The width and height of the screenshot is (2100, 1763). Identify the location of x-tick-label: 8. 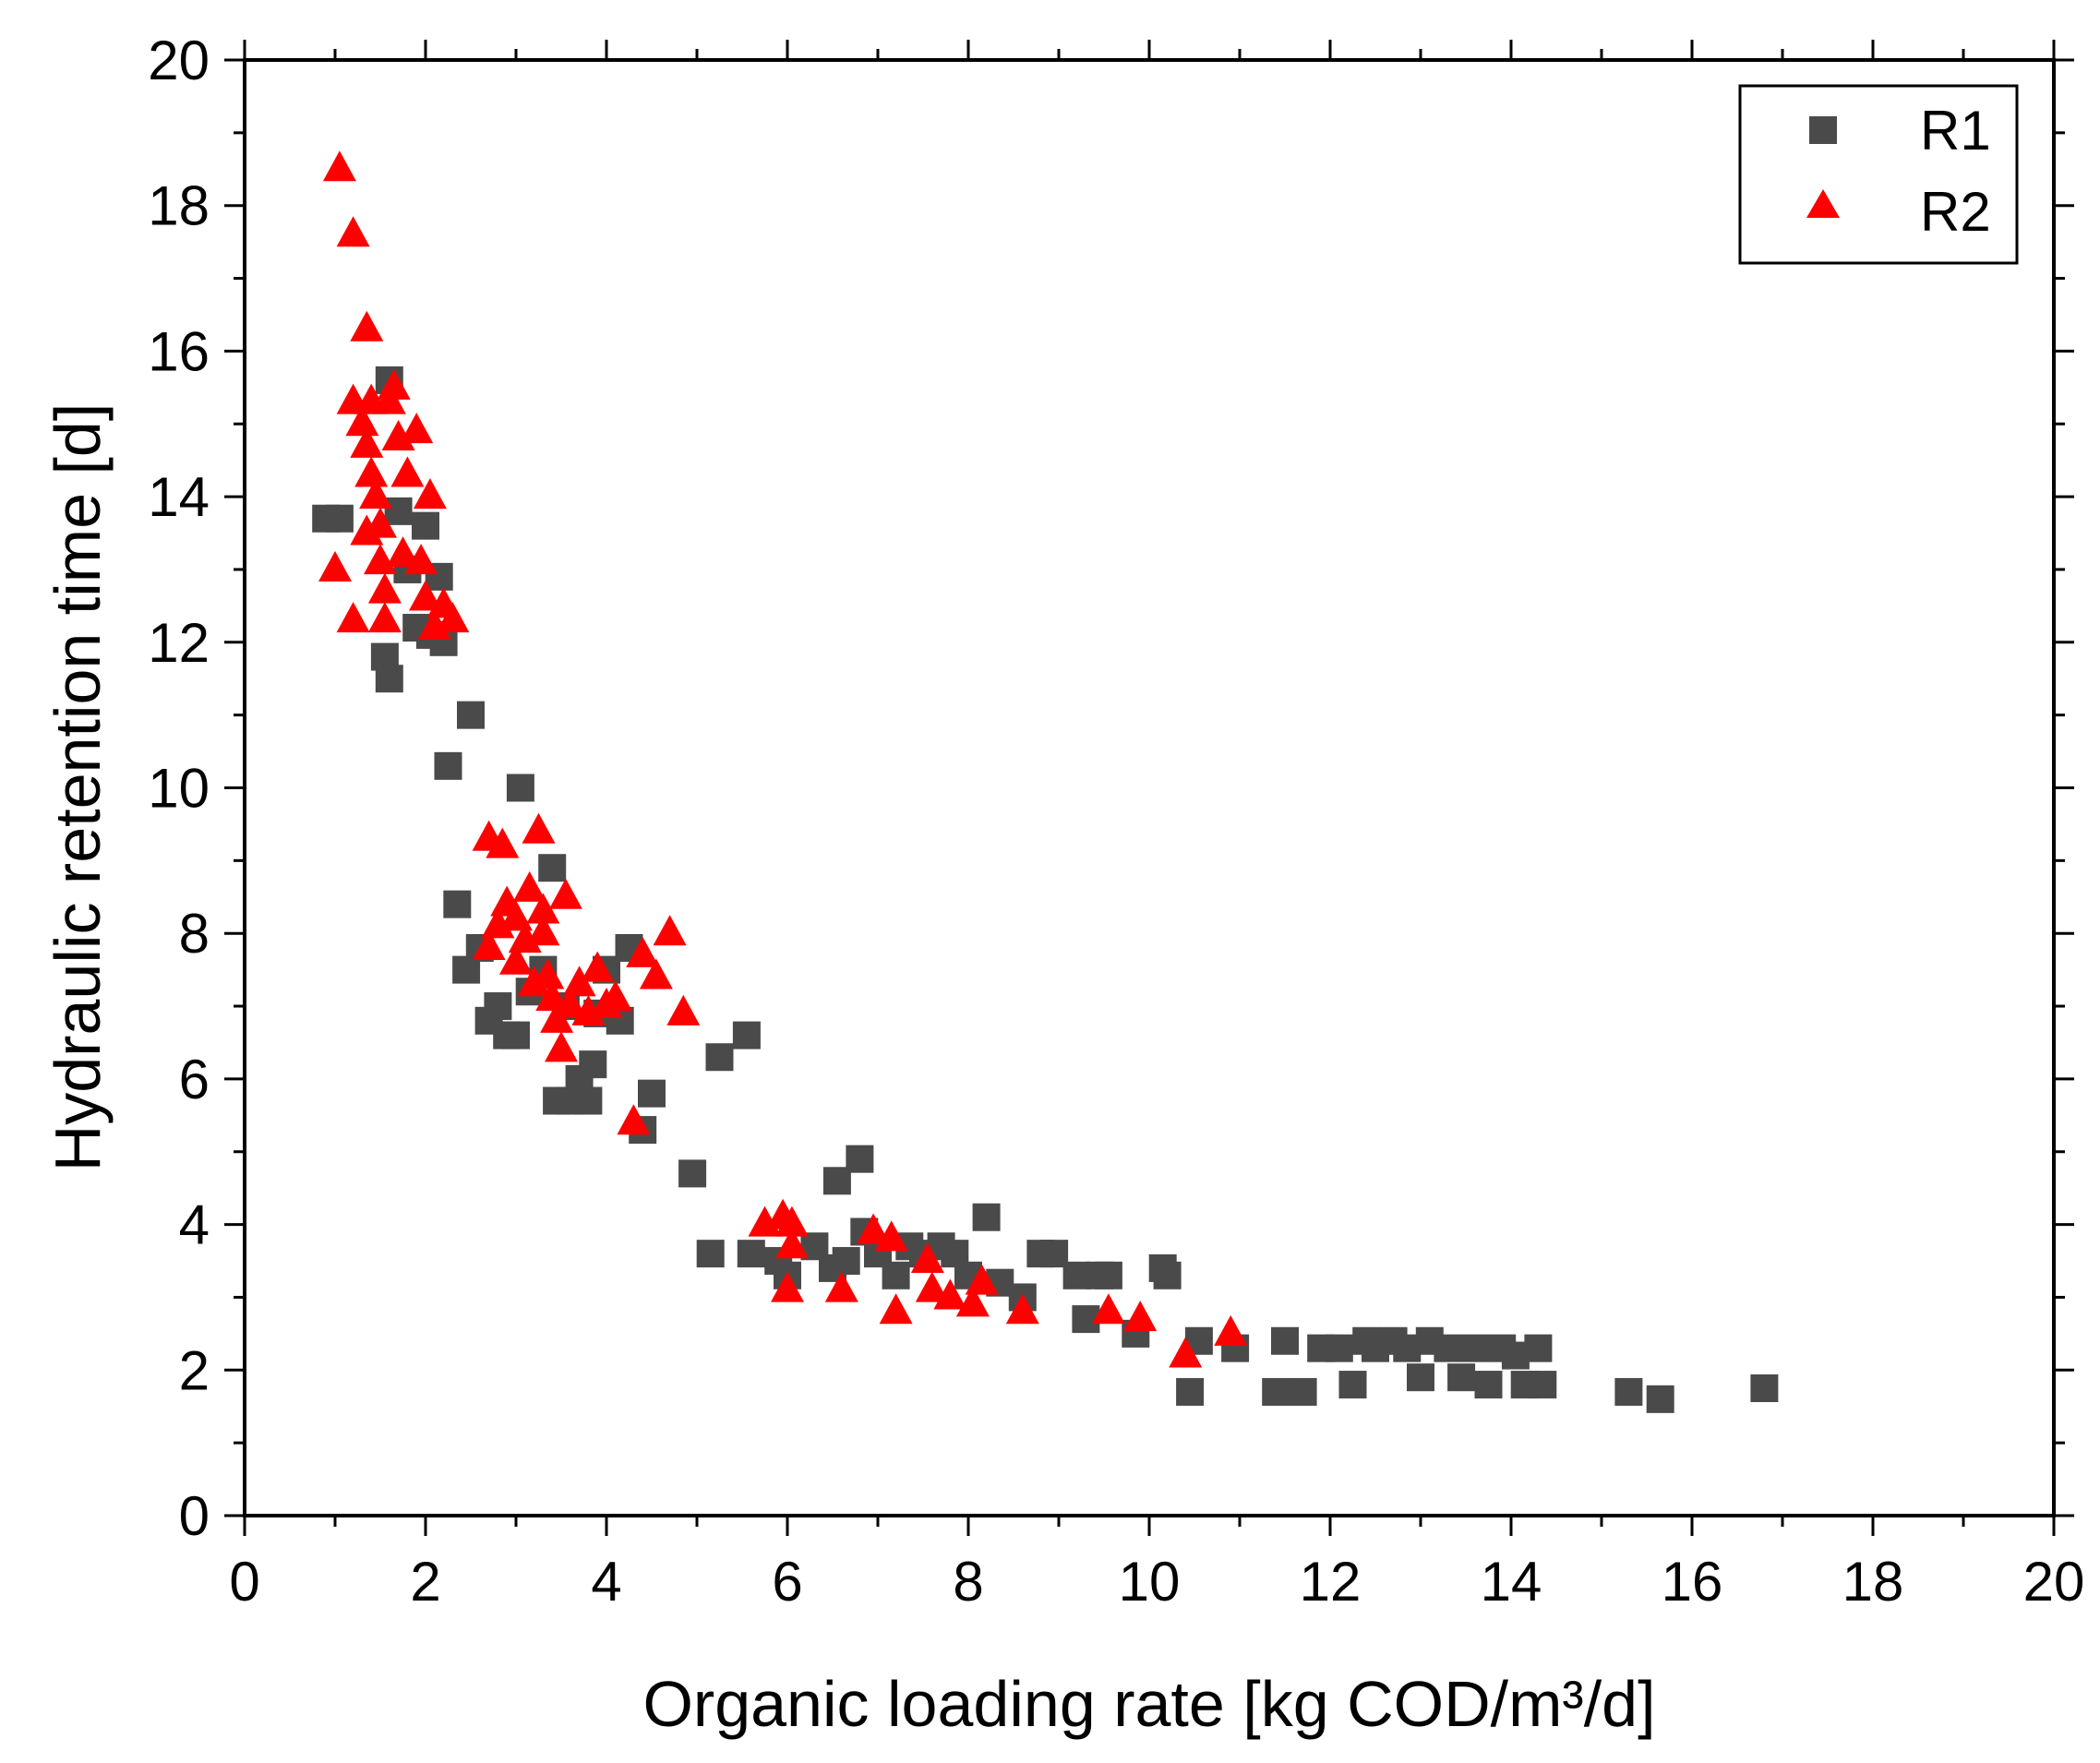
(968, 1582).